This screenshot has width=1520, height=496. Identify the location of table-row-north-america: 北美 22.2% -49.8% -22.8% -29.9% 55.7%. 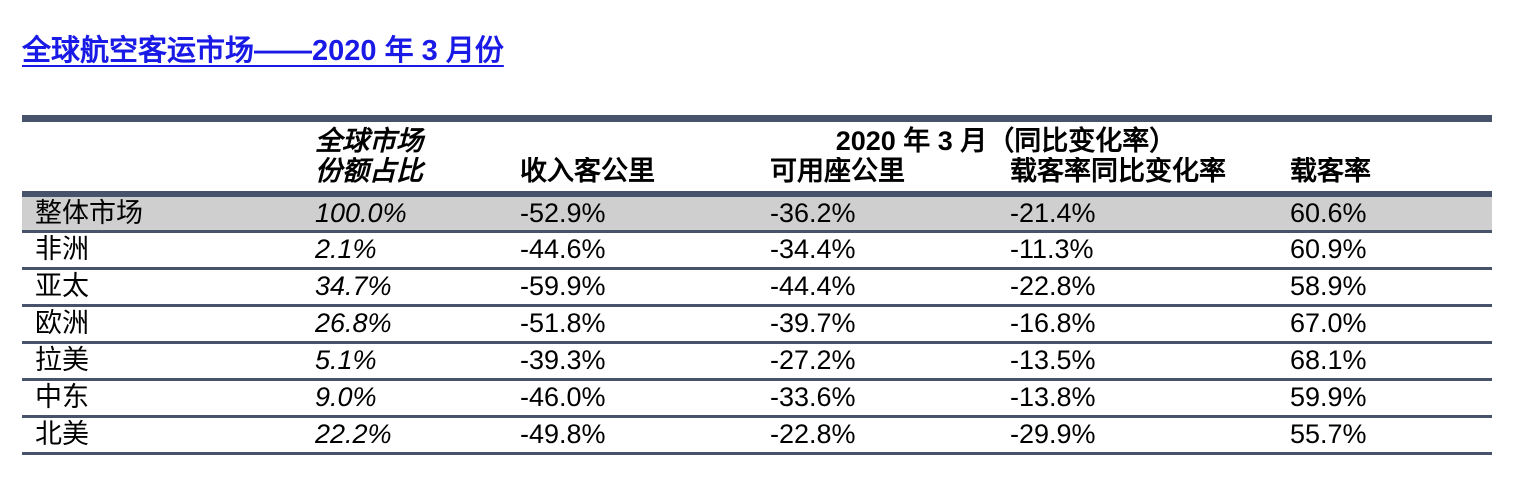
(757, 434).